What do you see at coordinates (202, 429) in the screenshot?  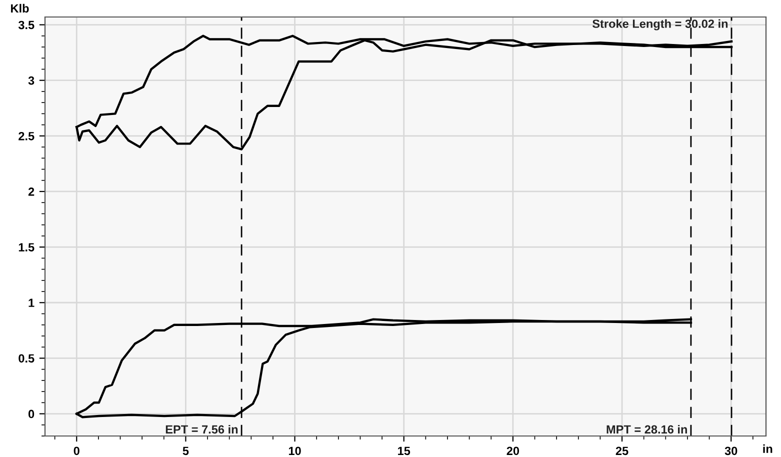 I see `annotation: EPT = 7.56 in` at bounding box center [202, 429].